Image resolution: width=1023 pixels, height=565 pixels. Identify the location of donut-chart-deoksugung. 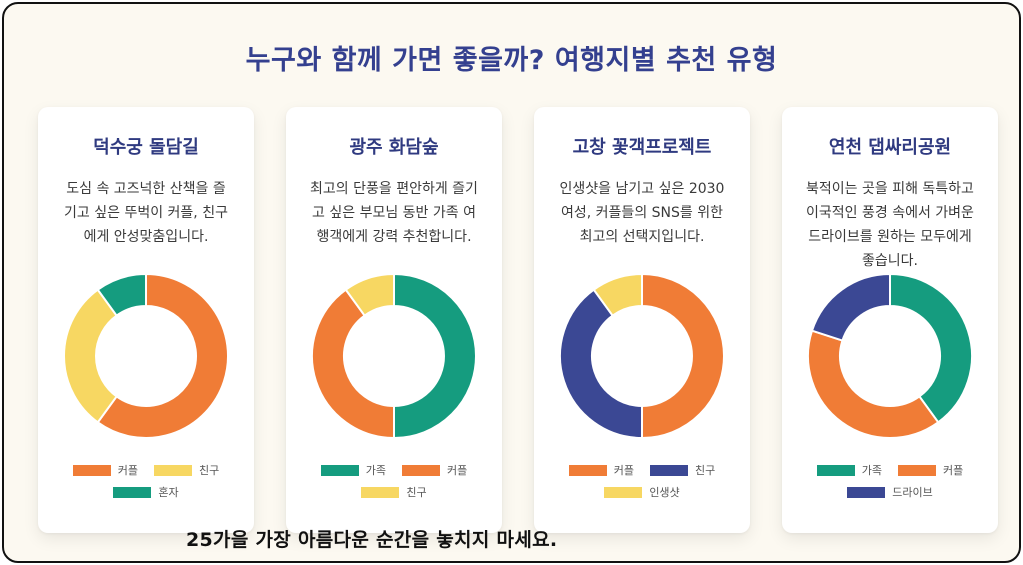
(146, 356).